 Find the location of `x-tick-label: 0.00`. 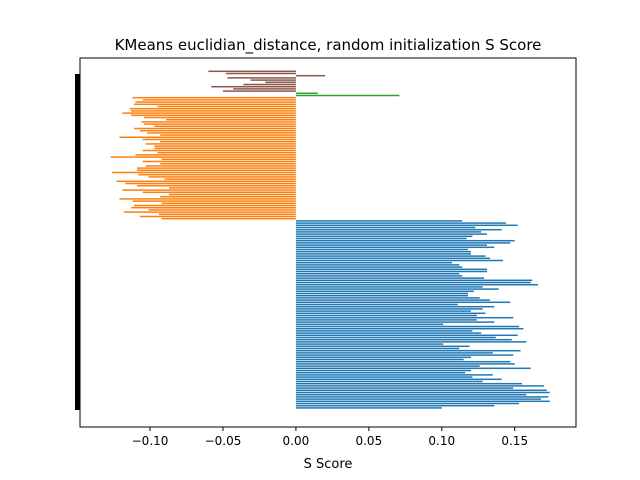

x-tick-label: 0.00 is located at coordinates (296, 441).